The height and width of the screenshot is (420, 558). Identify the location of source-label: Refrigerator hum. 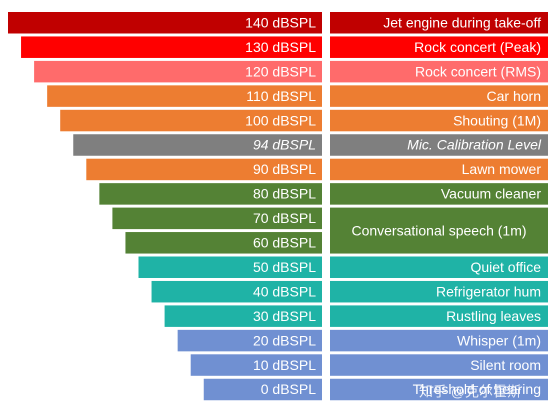
(488, 291).